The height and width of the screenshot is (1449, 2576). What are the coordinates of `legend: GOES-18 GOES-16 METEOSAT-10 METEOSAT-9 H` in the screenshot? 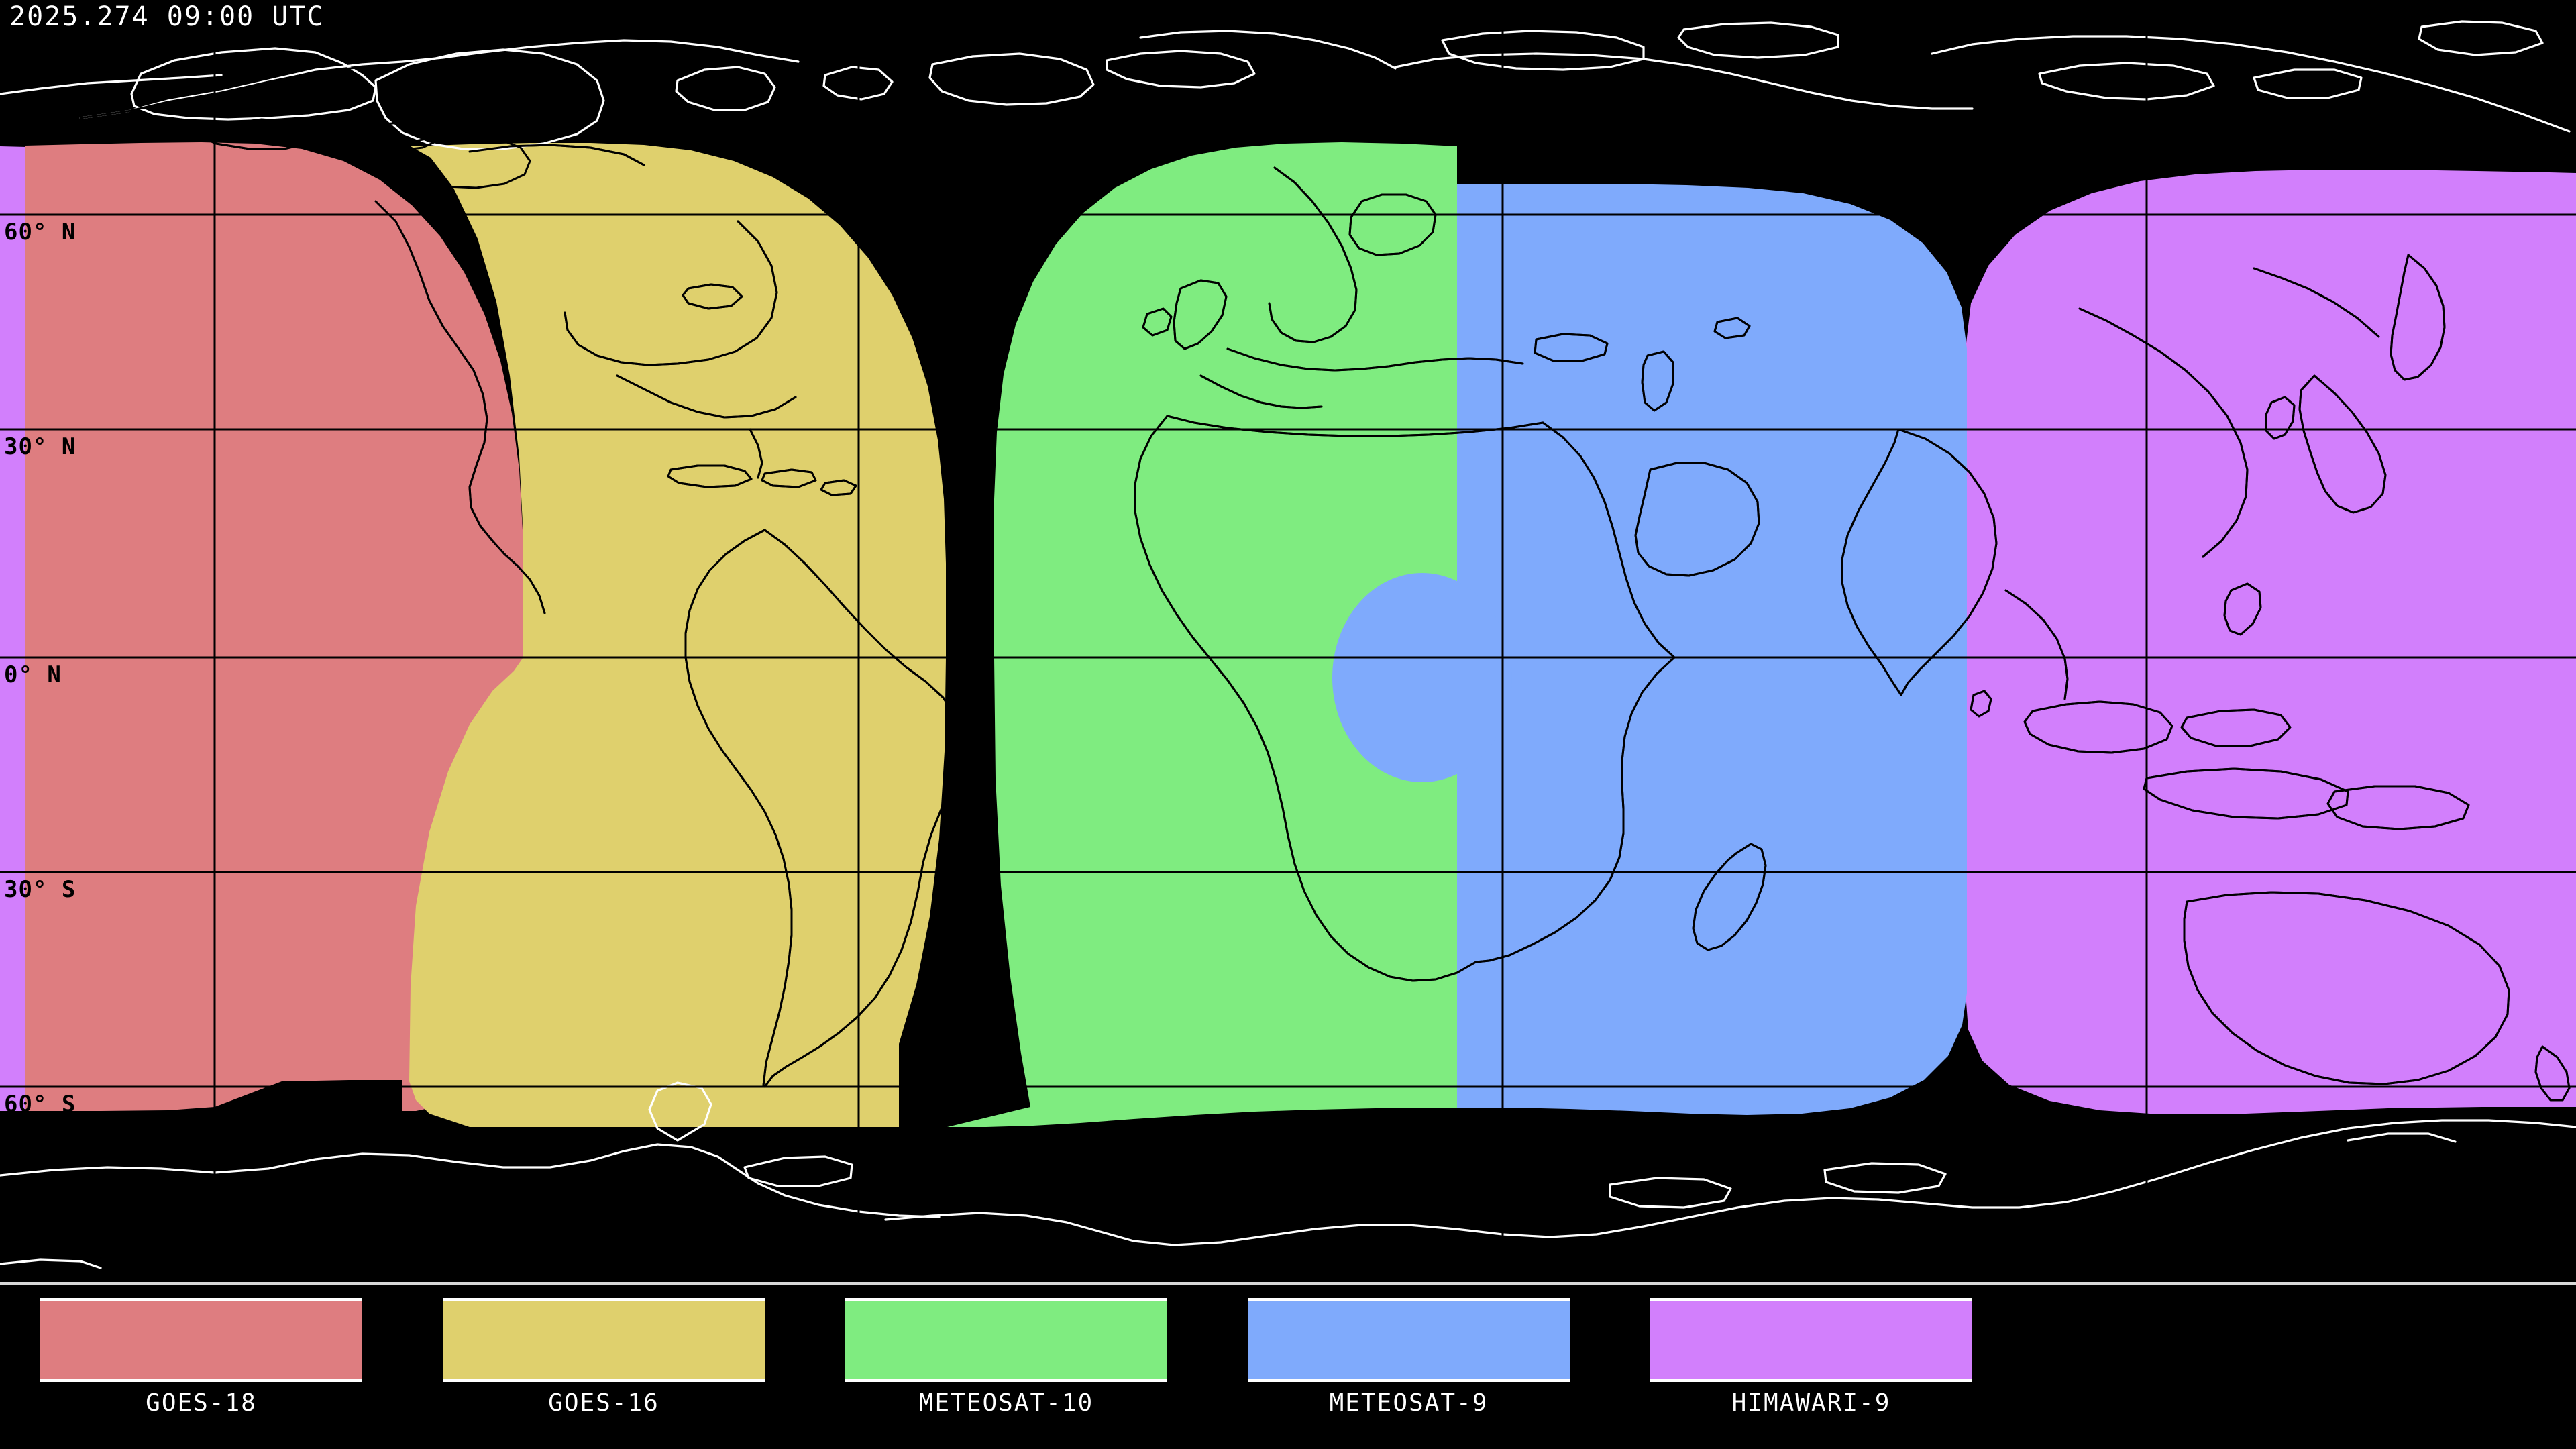 It's located at (1288, 1367).